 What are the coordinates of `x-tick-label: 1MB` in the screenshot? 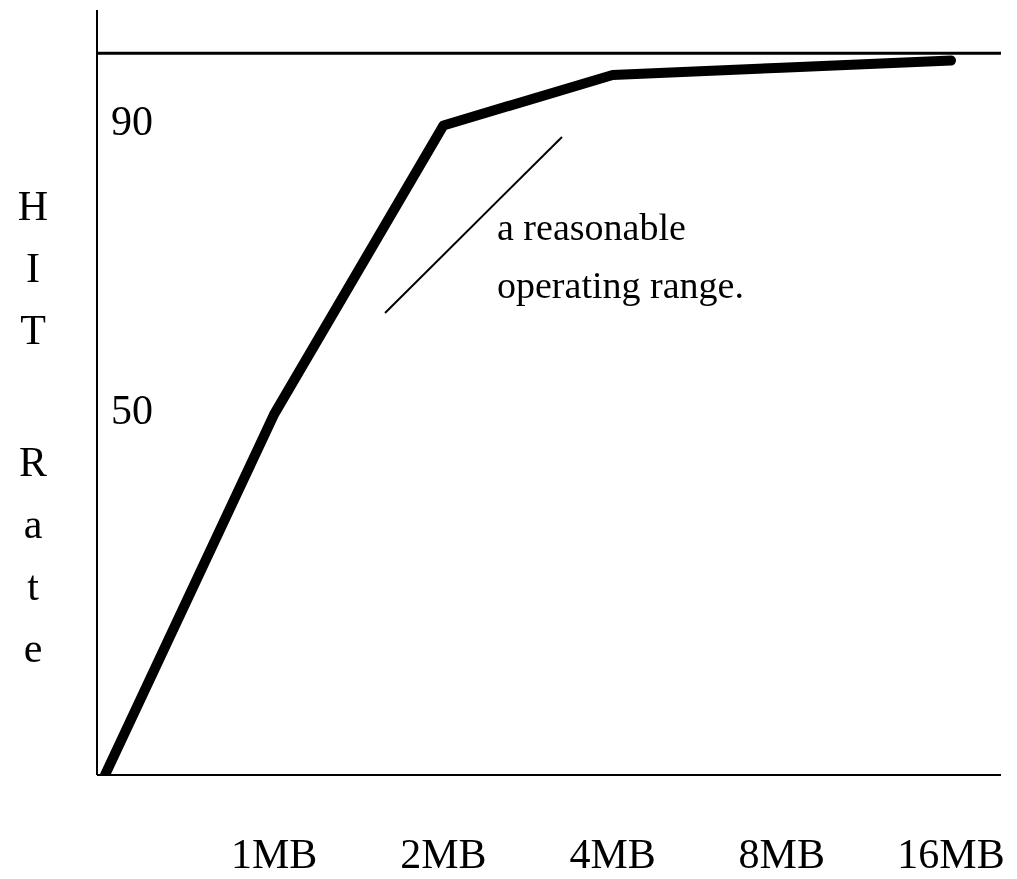 It's located at (274, 854).